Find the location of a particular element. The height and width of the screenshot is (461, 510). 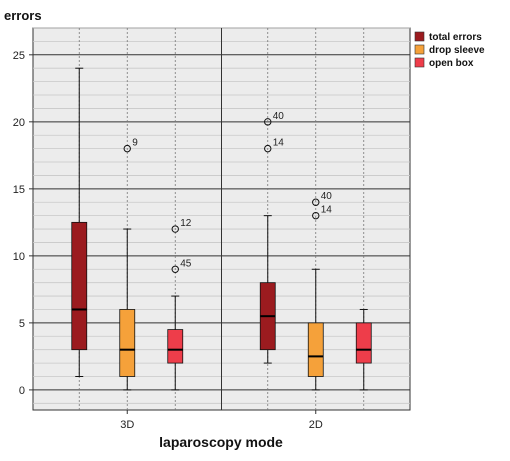

x-tick-label: 3D is located at coordinates (127, 425).